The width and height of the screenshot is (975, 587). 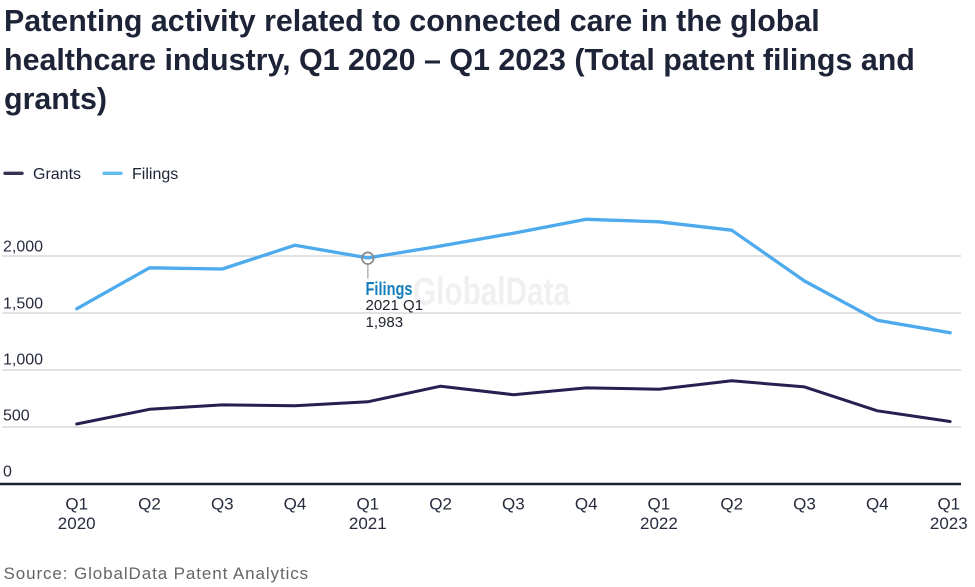 I want to click on svg-text: 0, so click(x=7, y=472).